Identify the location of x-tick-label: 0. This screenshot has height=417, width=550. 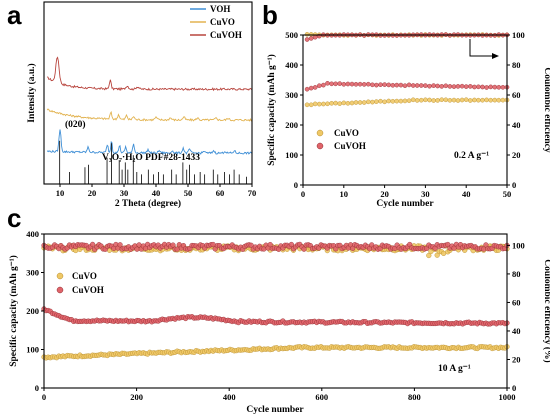
(44, 397).